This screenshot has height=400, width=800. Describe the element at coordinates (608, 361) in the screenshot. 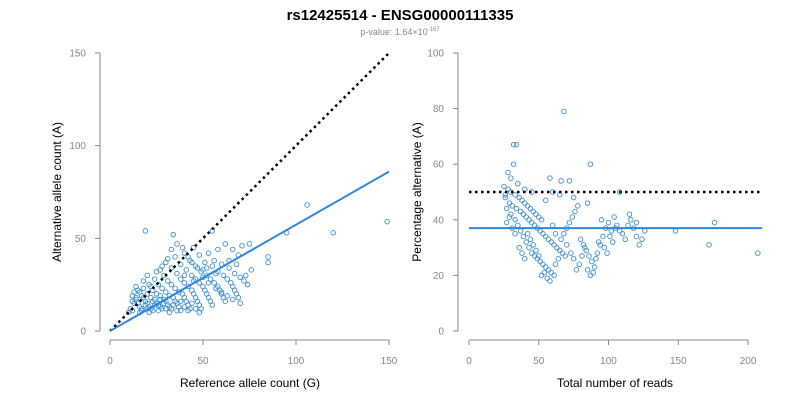

I see `right-x-tick-label: 100` at that location.